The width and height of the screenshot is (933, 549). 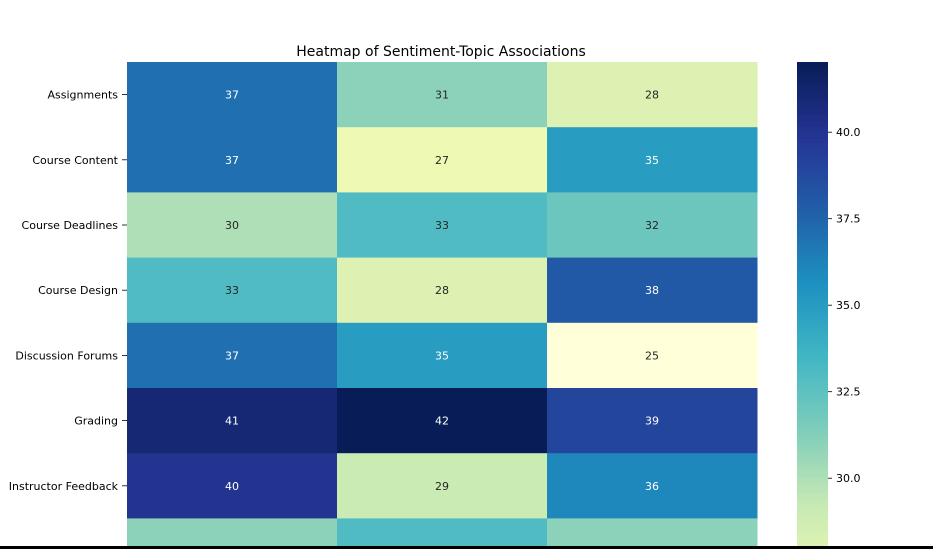 I want to click on cell-value-label: 39, so click(x=652, y=421).